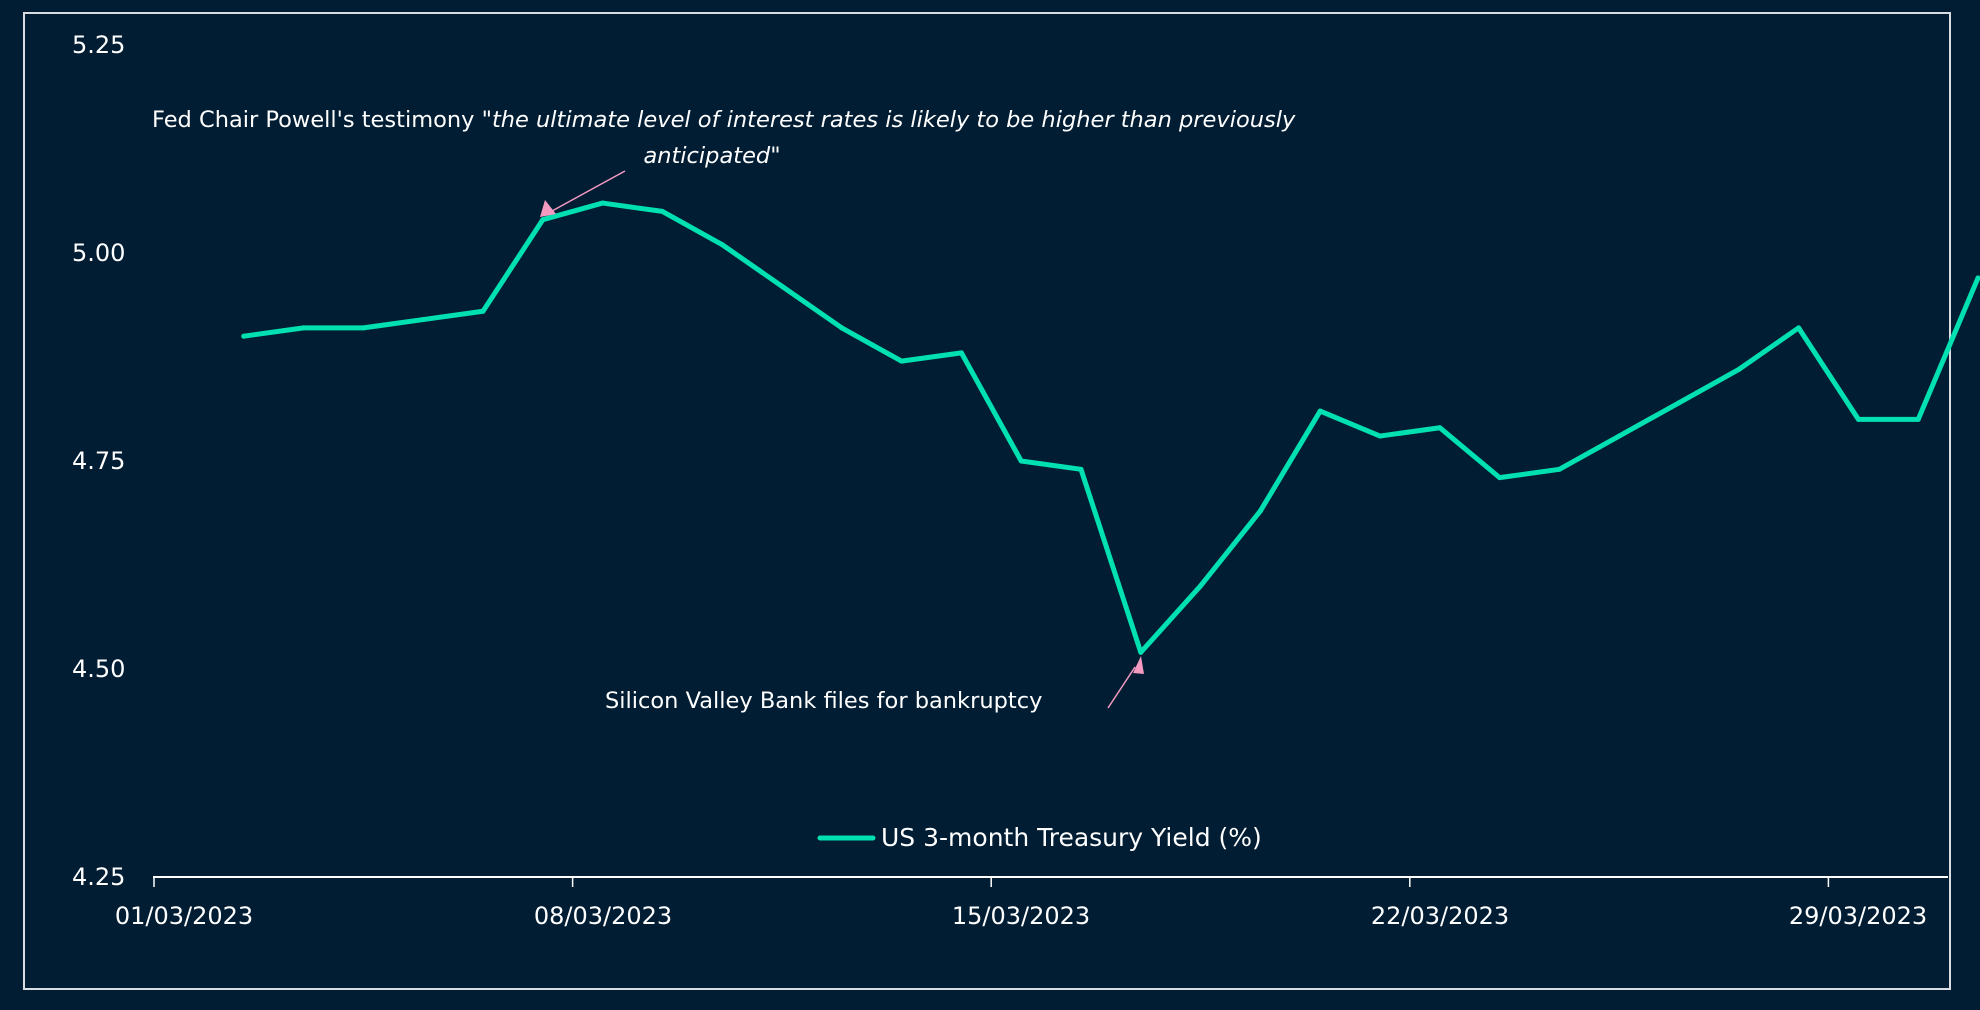 This screenshot has width=1980, height=1010. I want to click on annotation-powell-prefix: Fed Chair Powell's testimony ", so click(322, 120).